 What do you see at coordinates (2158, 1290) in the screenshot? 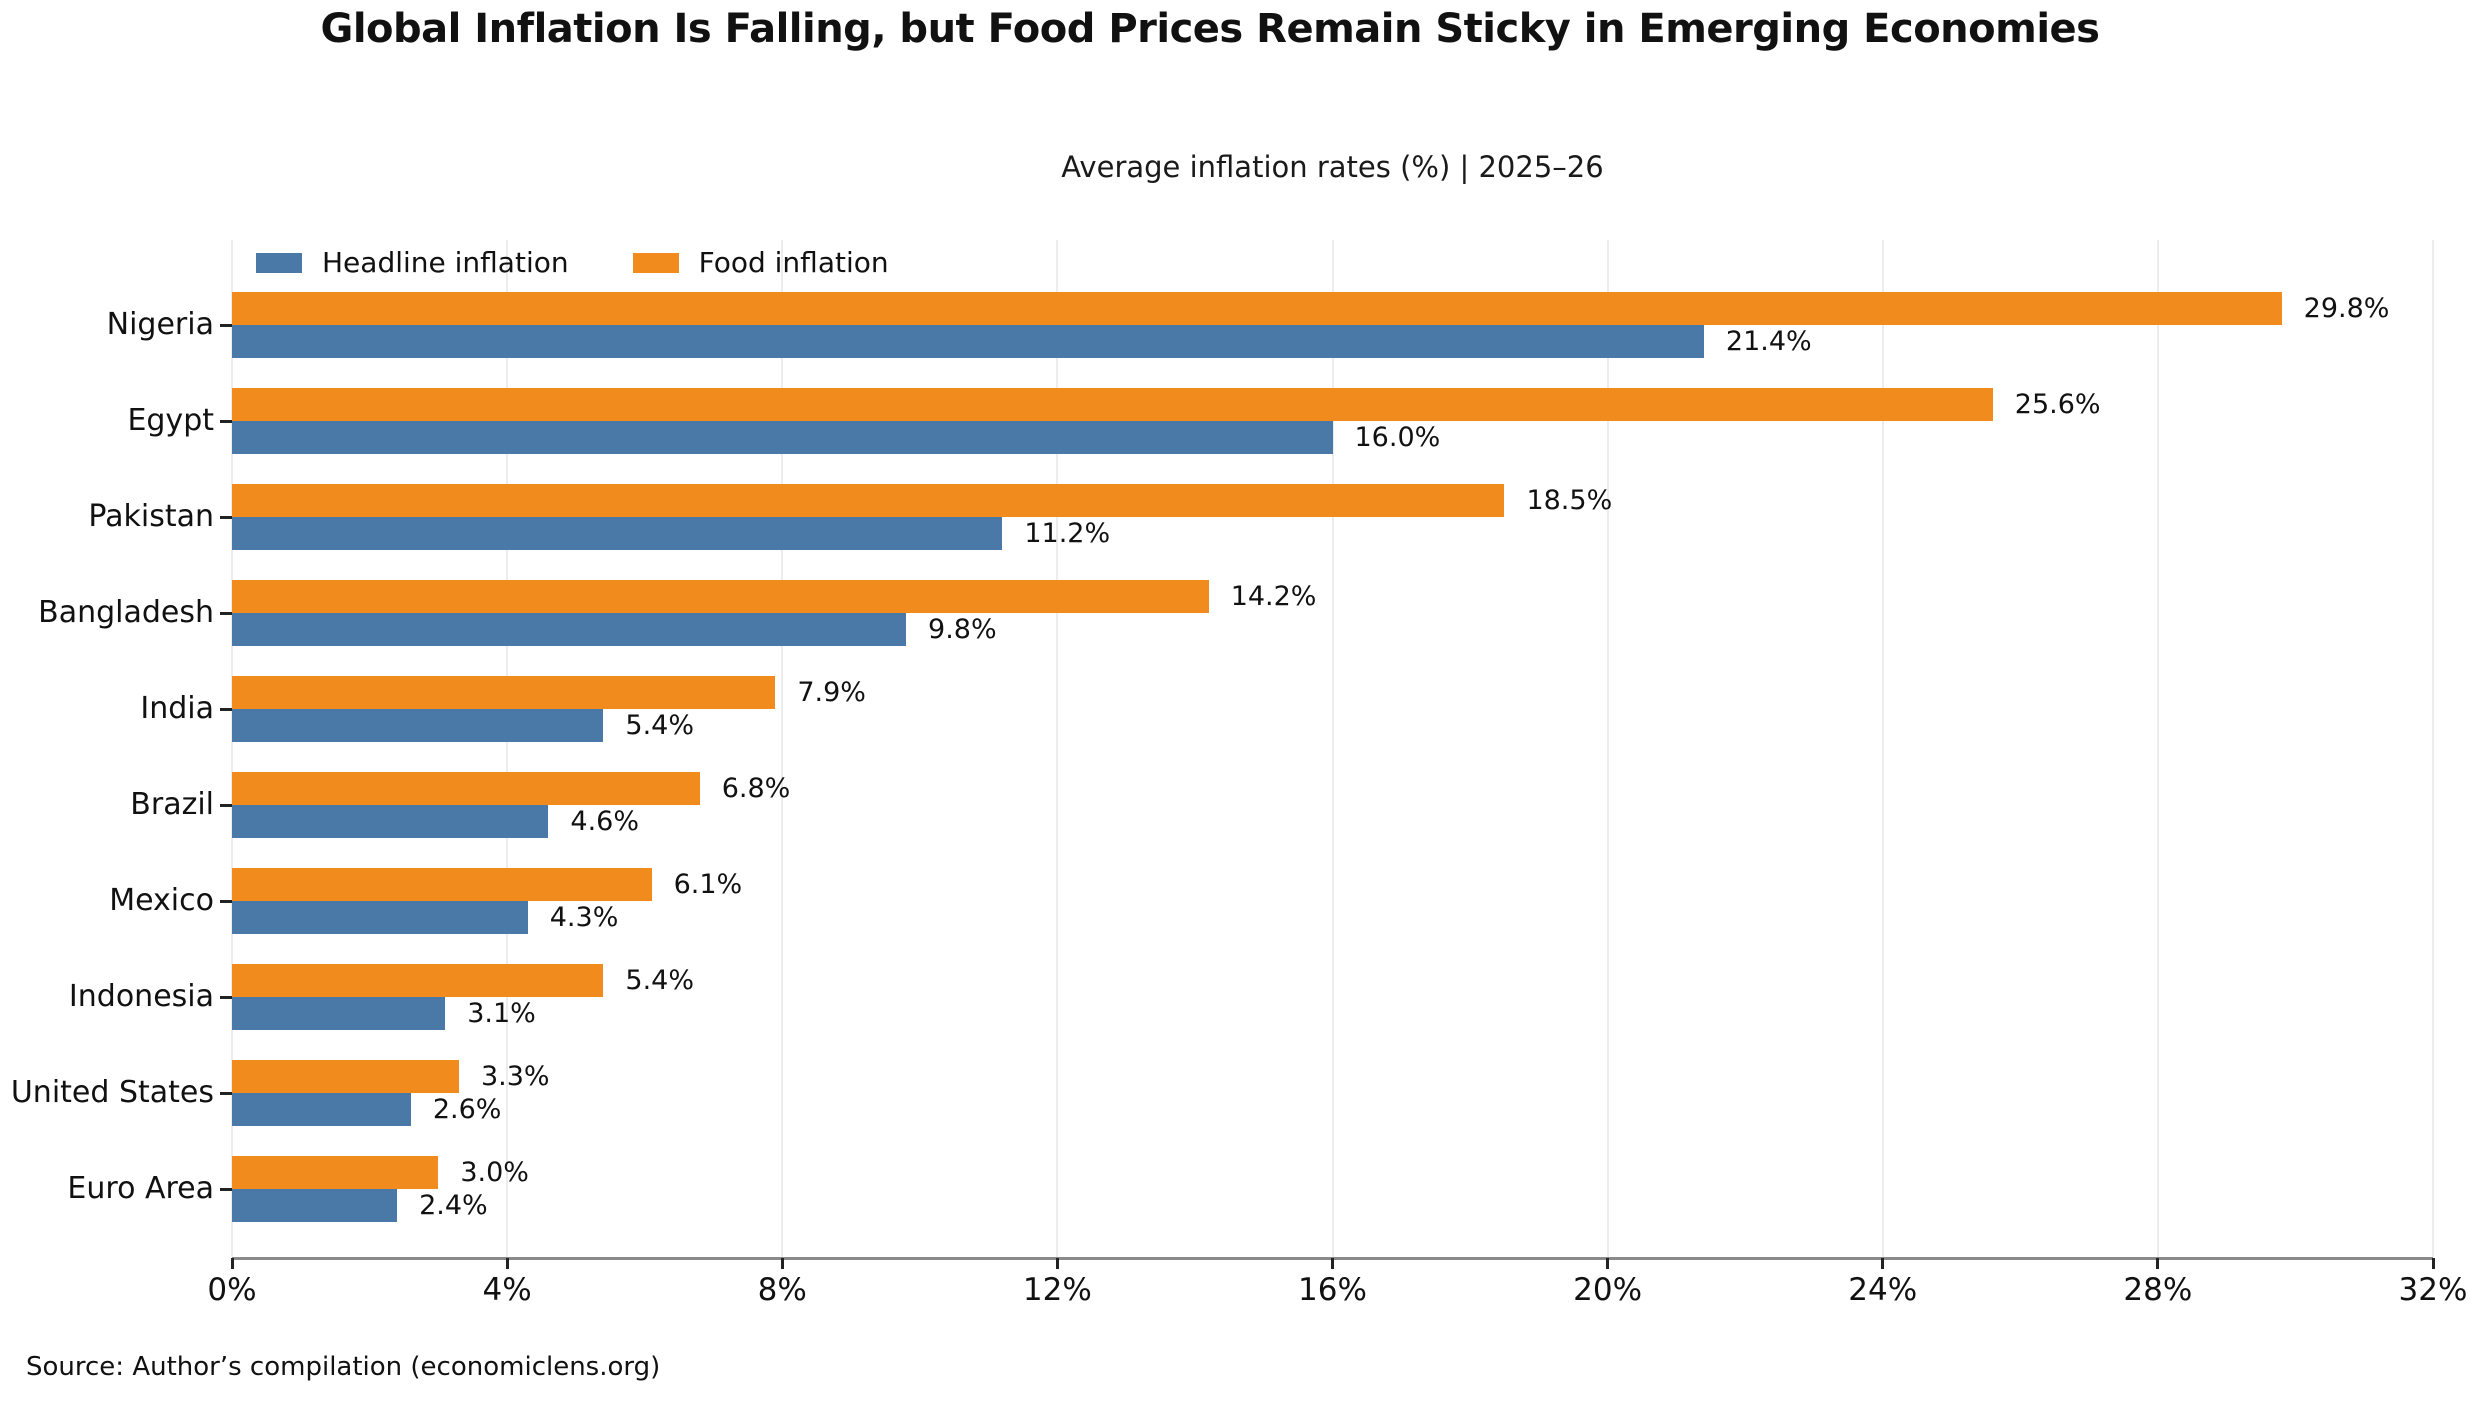
I see `x-axis-tick-label: 28%` at bounding box center [2158, 1290].